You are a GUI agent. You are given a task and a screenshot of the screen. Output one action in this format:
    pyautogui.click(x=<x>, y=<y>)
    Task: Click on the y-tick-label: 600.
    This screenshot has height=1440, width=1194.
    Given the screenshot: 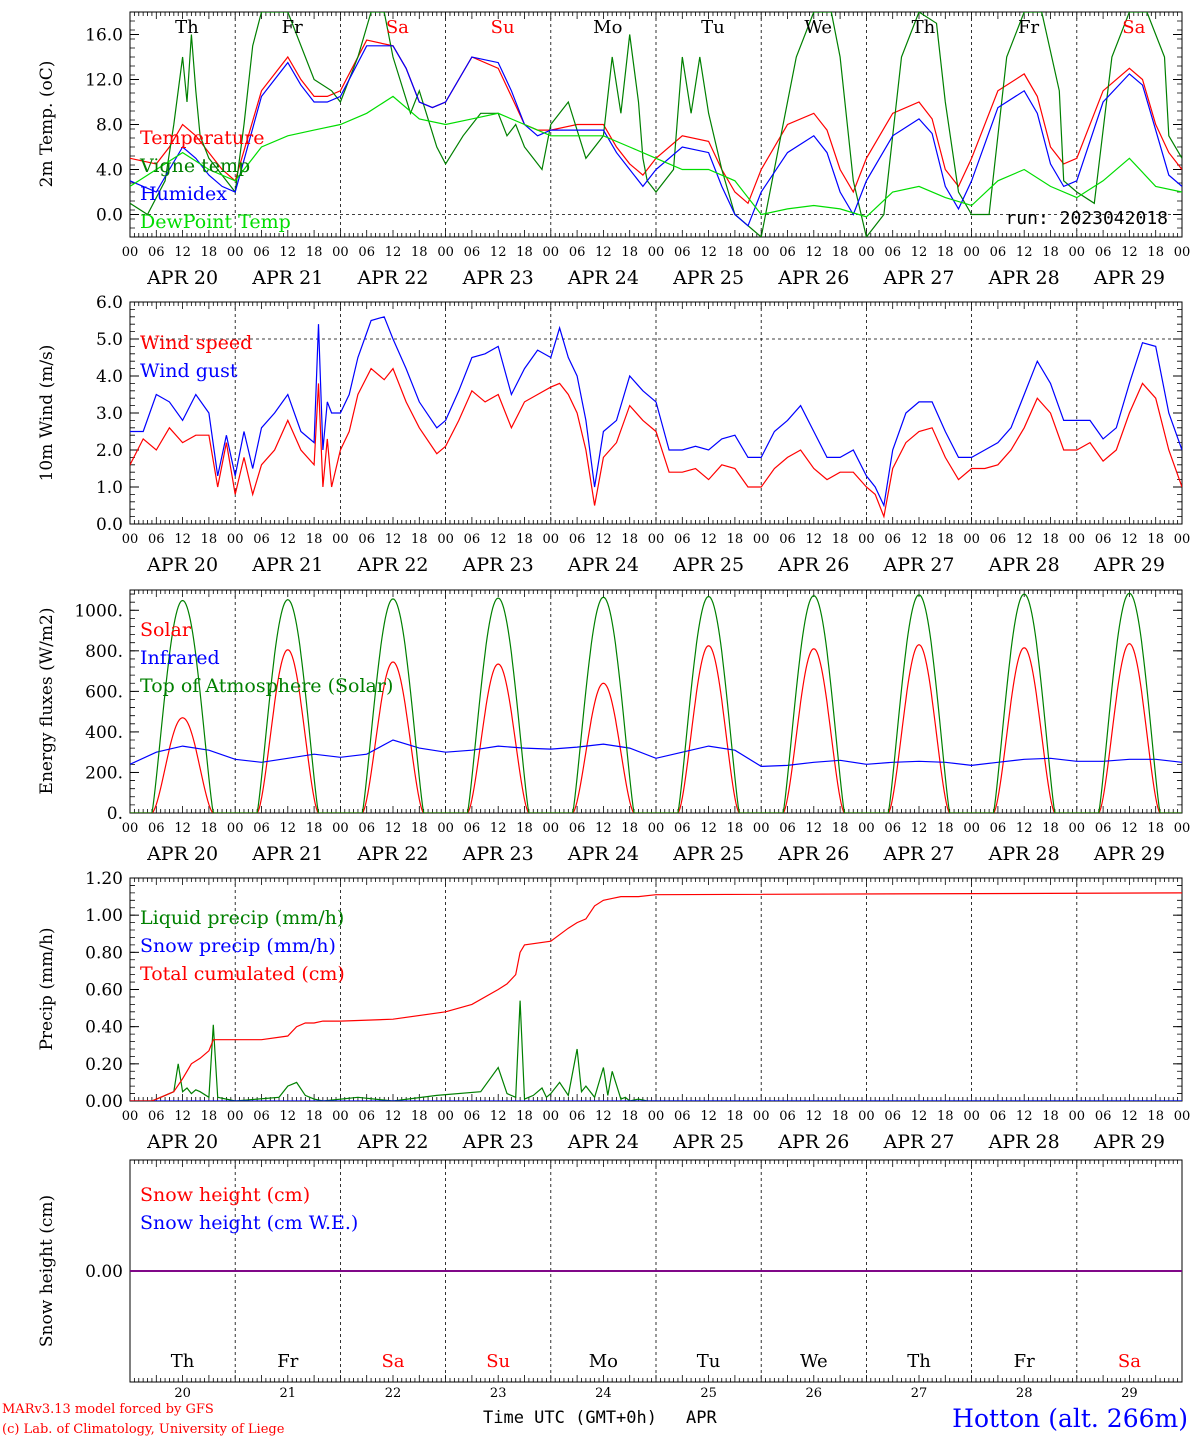 What is the action you would take?
    pyautogui.click(x=104, y=692)
    